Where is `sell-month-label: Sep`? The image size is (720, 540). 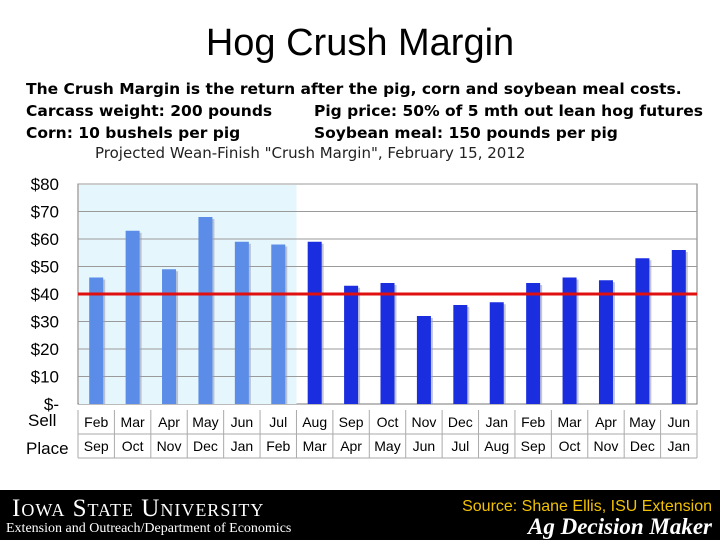 sell-month-label: Sep is located at coordinates (351, 422).